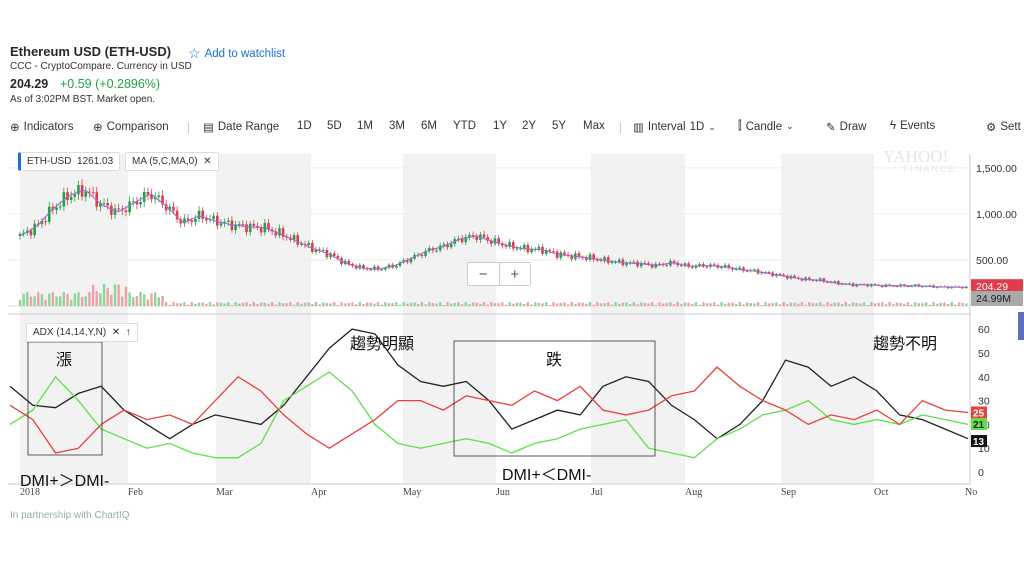 The image size is (1024, 576). Describe the element at coordinates (30, 492) in the screenshot. I see `x-tick-label: 2018` at that location.